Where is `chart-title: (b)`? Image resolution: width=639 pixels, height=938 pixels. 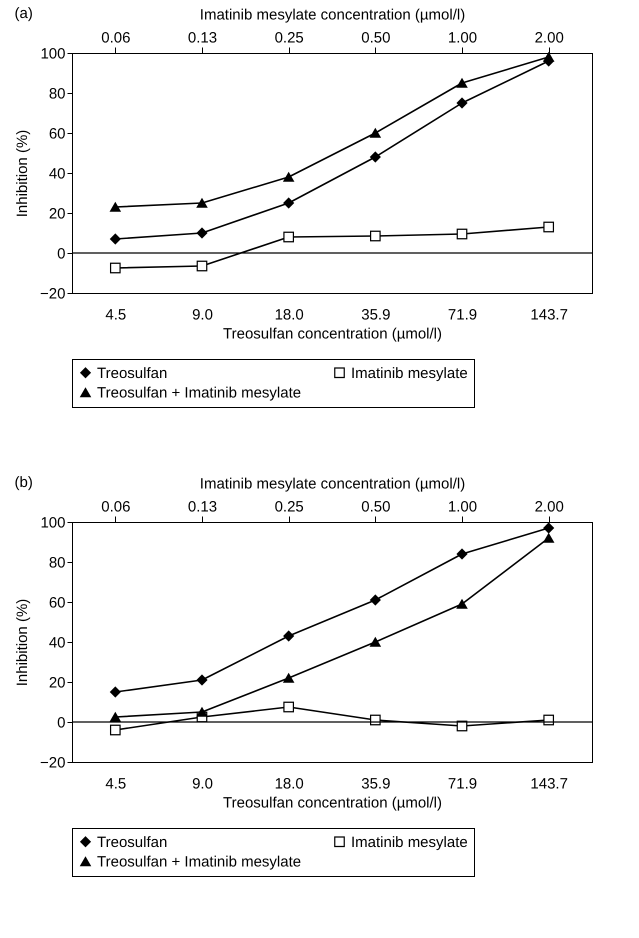 chart-title: (b) is located at coordinates (23, 482).